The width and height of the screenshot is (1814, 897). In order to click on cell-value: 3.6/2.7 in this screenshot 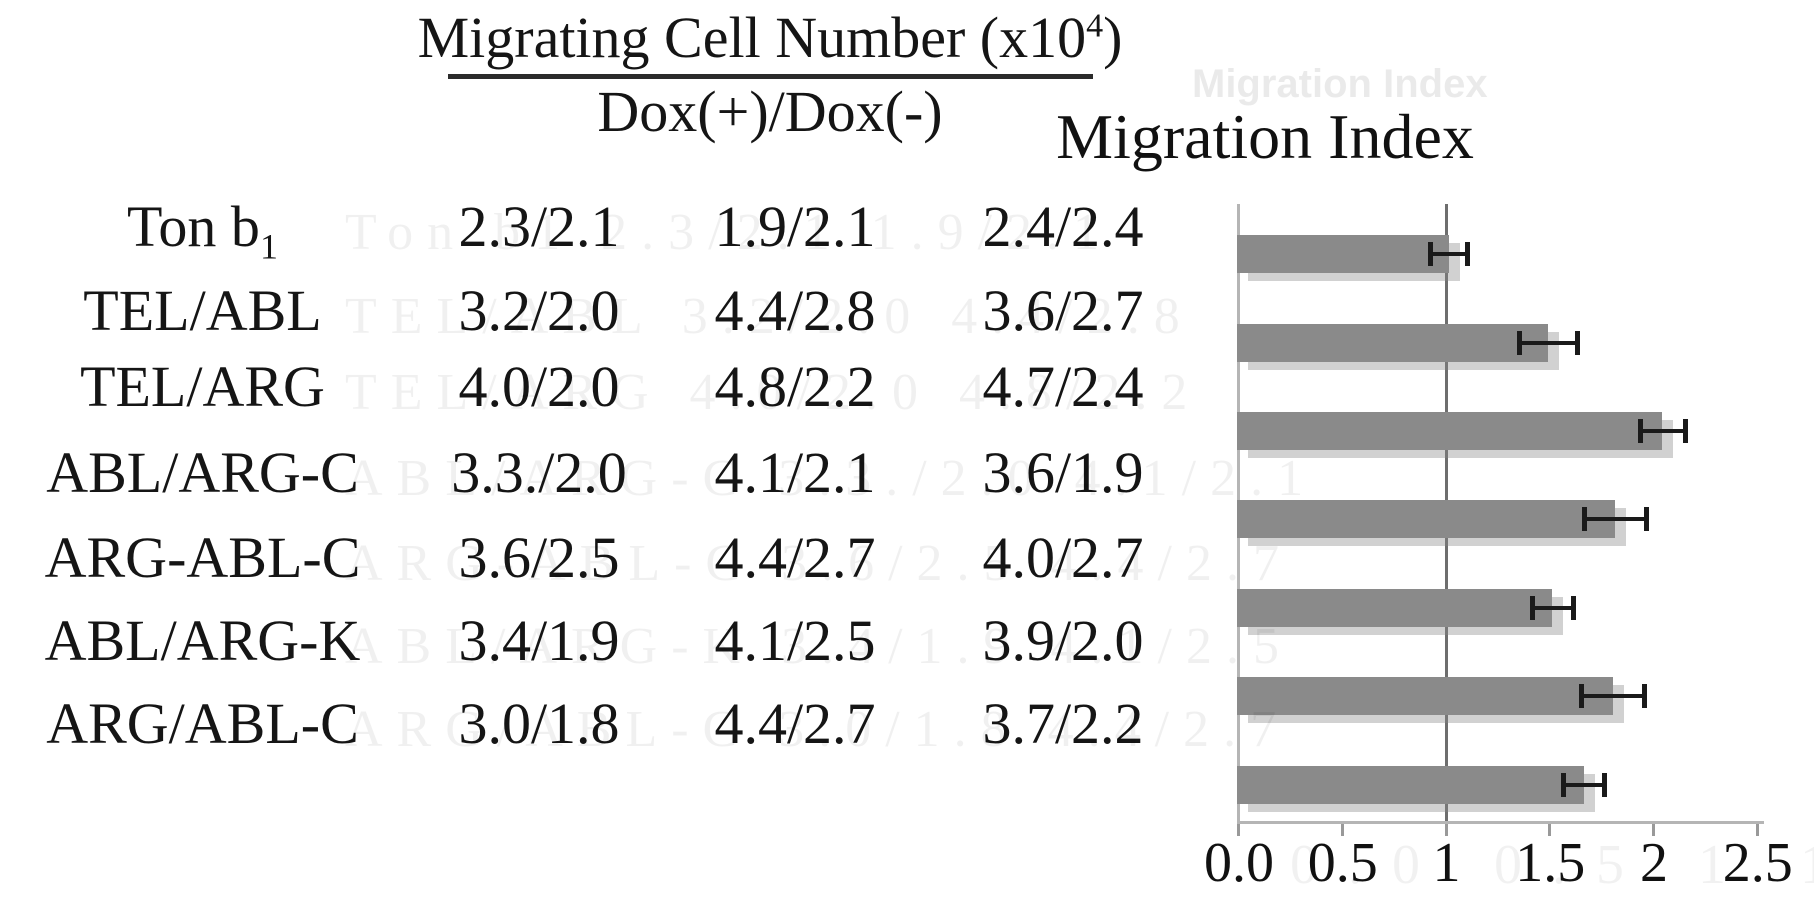, I will do `click(1063, 310)`.